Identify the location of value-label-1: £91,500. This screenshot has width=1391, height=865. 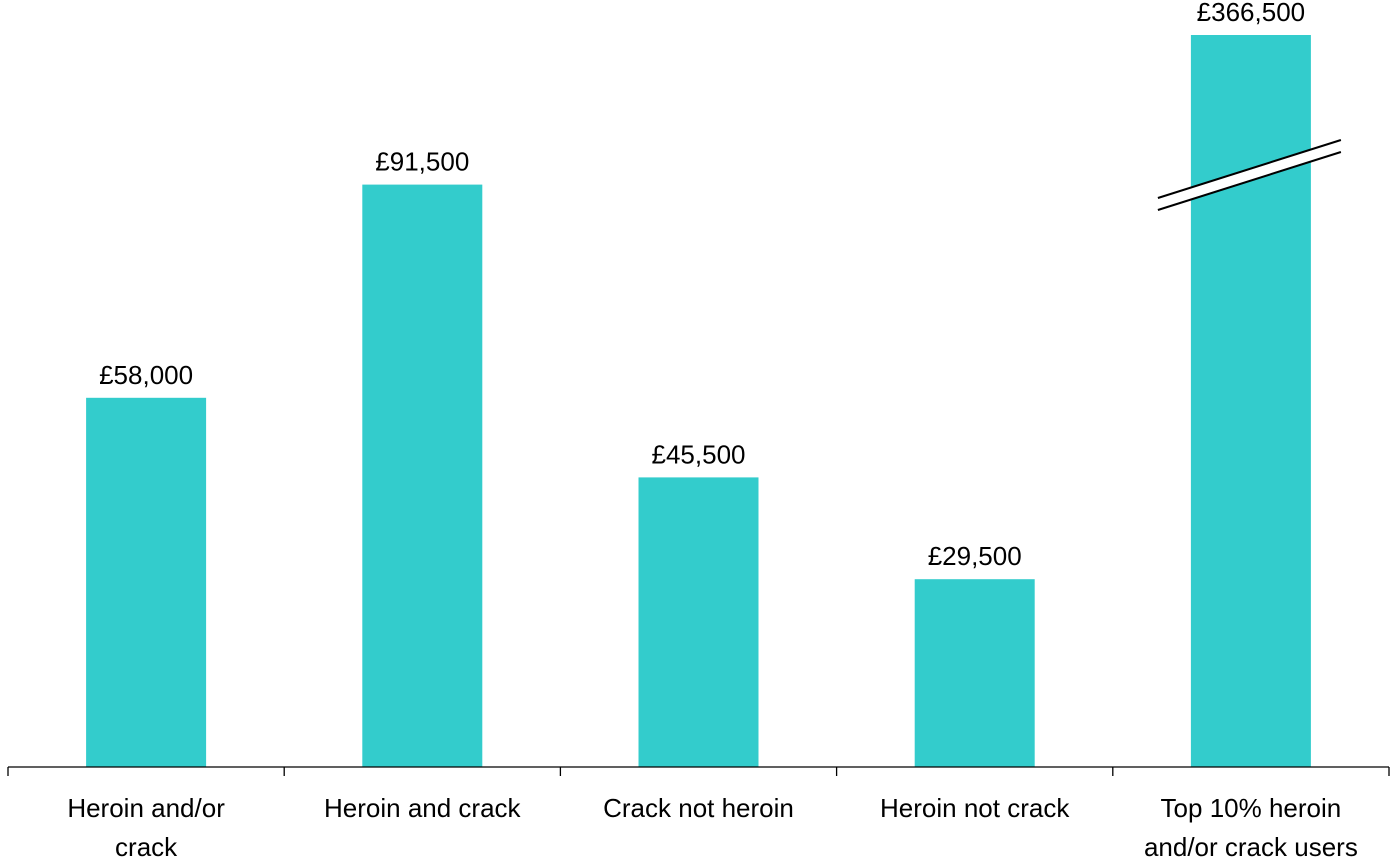
(422, 162).